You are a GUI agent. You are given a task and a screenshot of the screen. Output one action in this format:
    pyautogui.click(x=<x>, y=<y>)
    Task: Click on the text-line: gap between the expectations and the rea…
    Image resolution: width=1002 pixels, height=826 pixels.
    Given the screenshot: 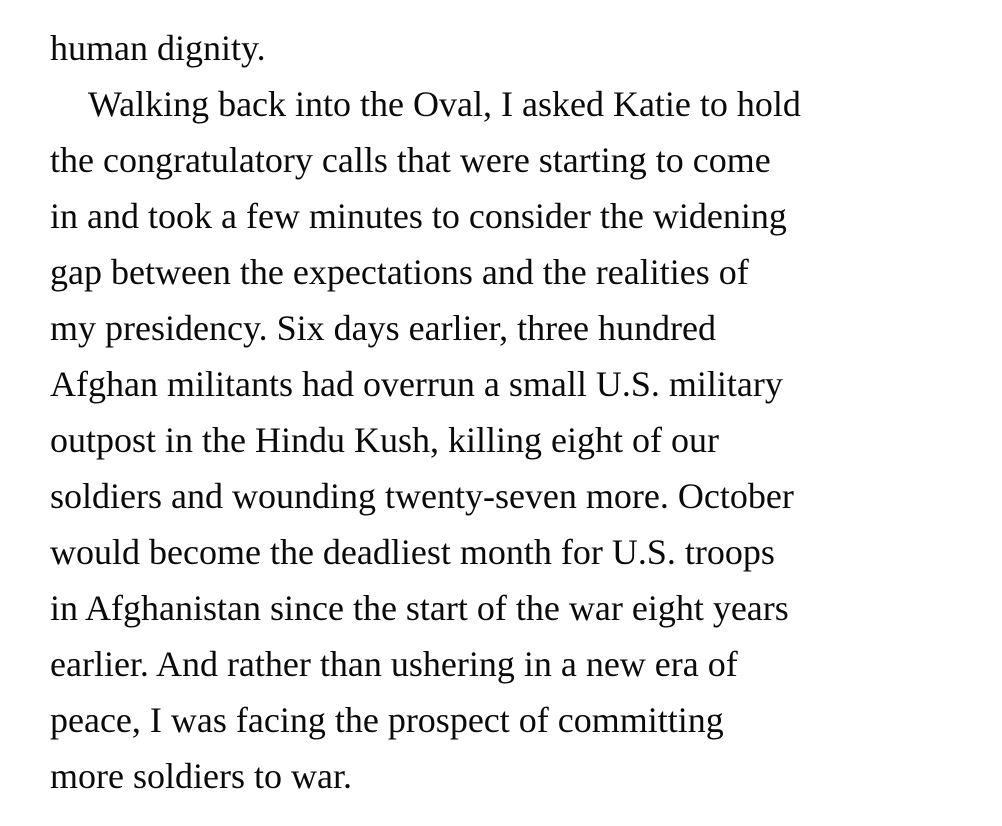 What is the action you would take?
    pyautogui.click(x=399, y=272)
    